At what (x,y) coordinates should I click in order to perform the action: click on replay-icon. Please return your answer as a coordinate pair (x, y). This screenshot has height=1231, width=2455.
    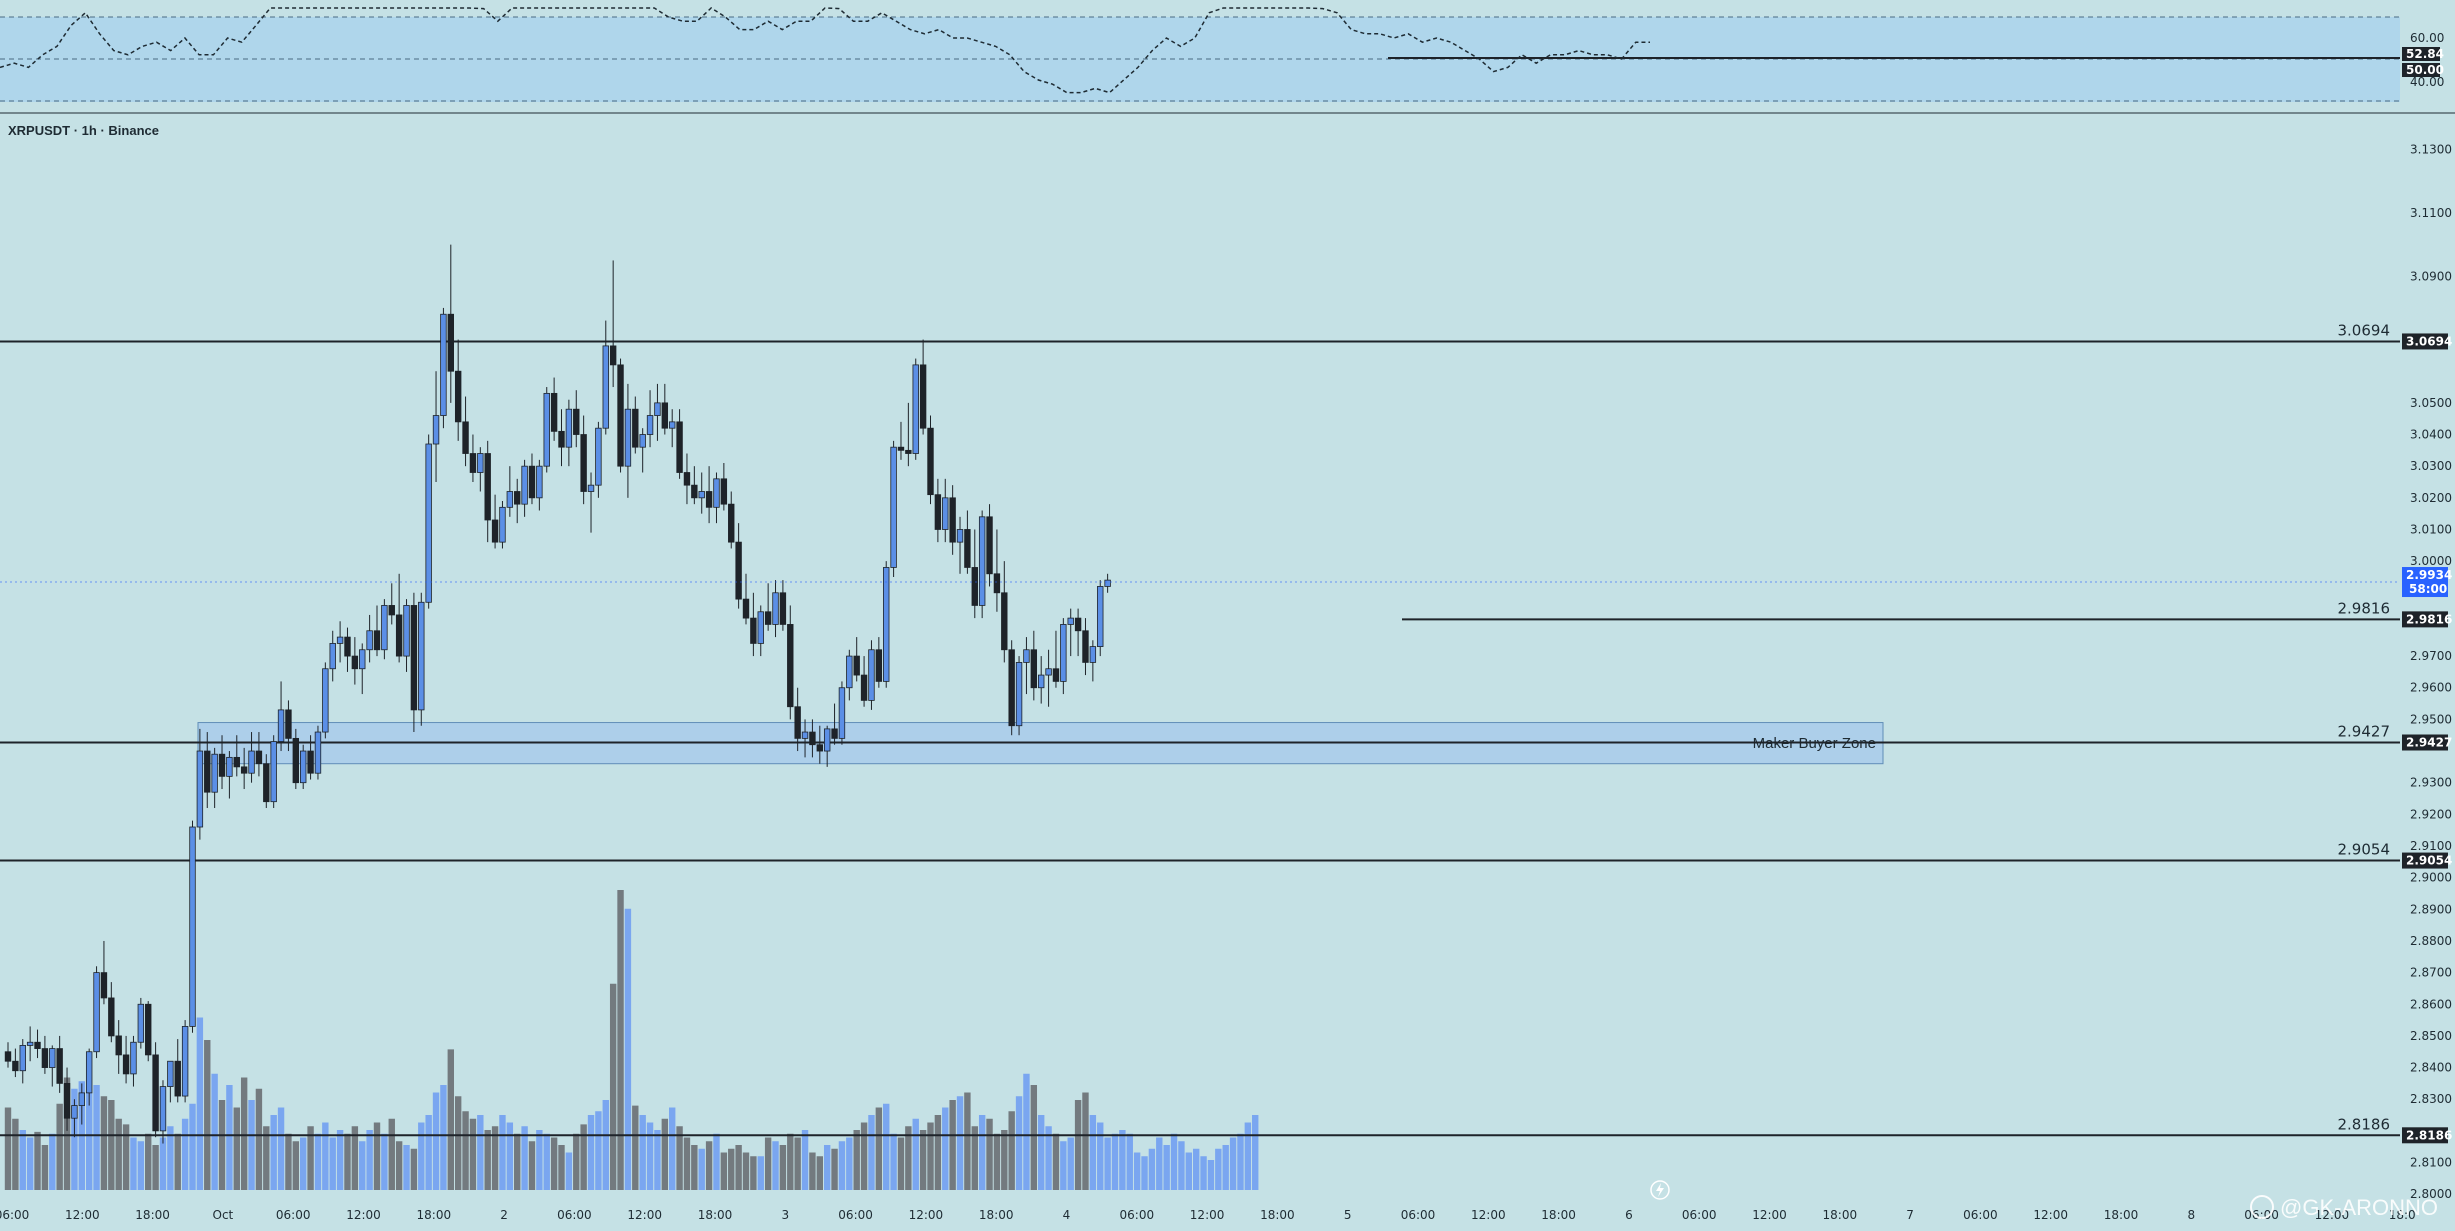
    Looking at the image, I should click on (1660, 1190).